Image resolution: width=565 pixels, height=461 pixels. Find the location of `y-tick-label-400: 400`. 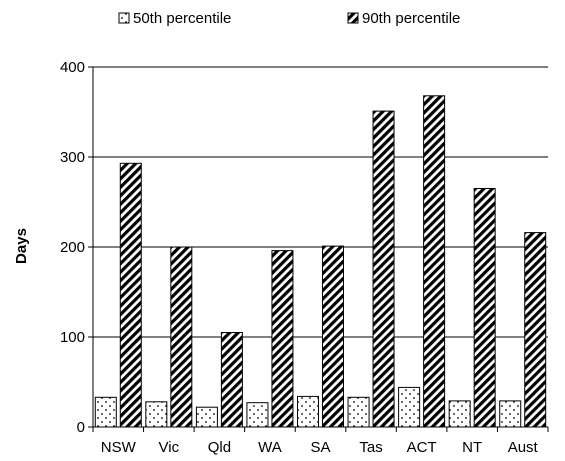

y-tick-label-400: 400 is located at coordinates (72, 67).